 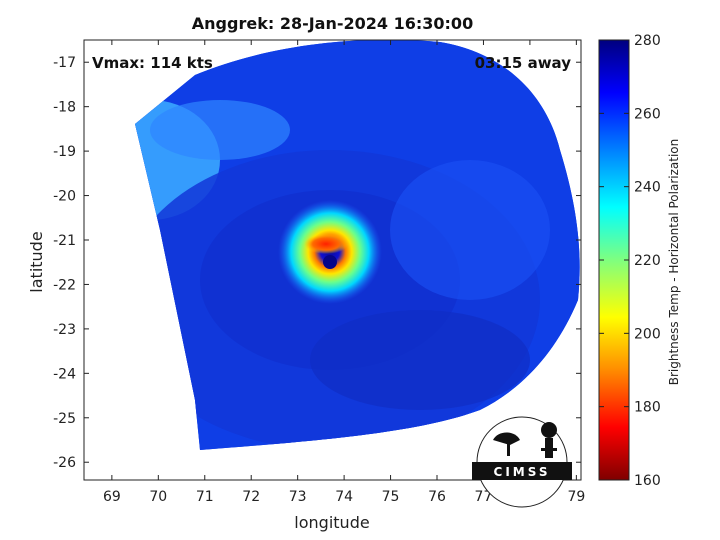 What do you see at coordinates (647, 41) in the screenshot?
I see `colorbar-tick-label: 280` at bounding box center [647, 41].